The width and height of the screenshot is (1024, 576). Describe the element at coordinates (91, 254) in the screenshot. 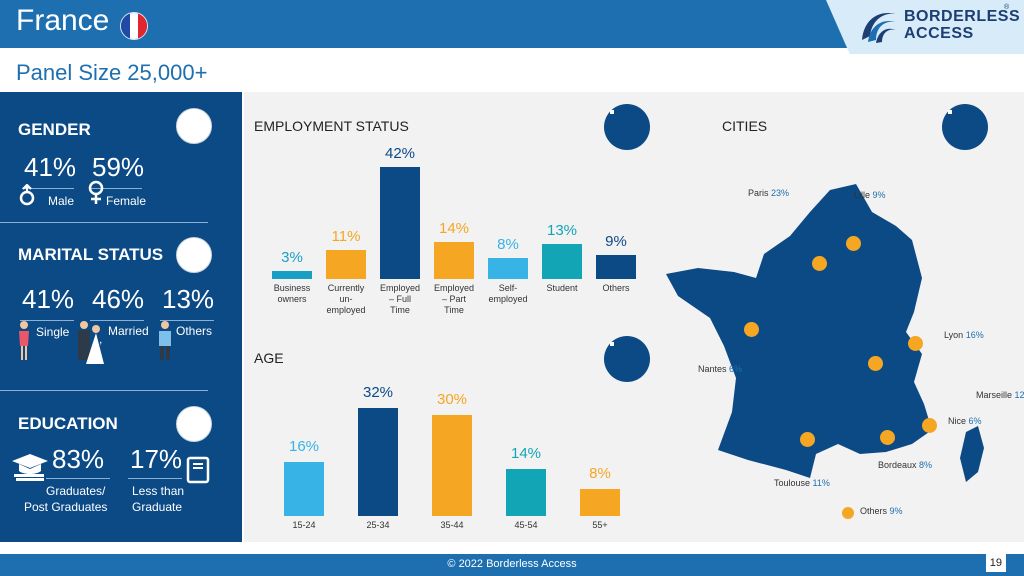

I see `marital-status-title: MARITAL STATUS` at that location.